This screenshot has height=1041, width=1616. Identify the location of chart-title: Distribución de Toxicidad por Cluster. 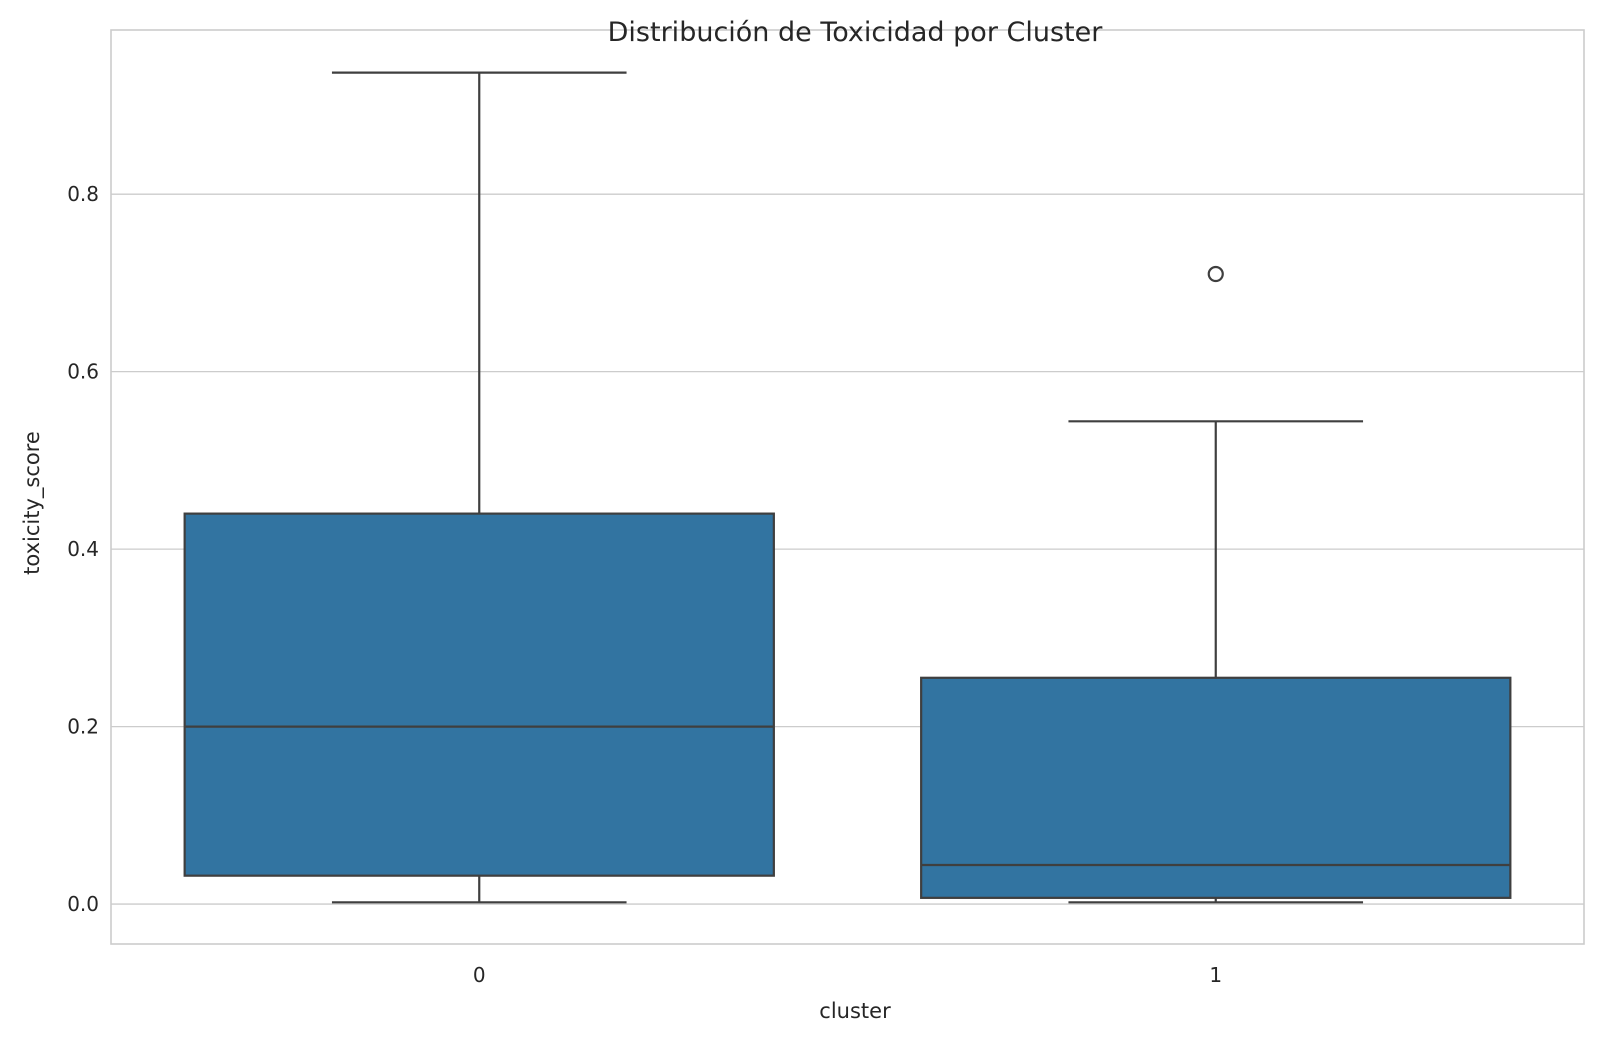
(856, 32).